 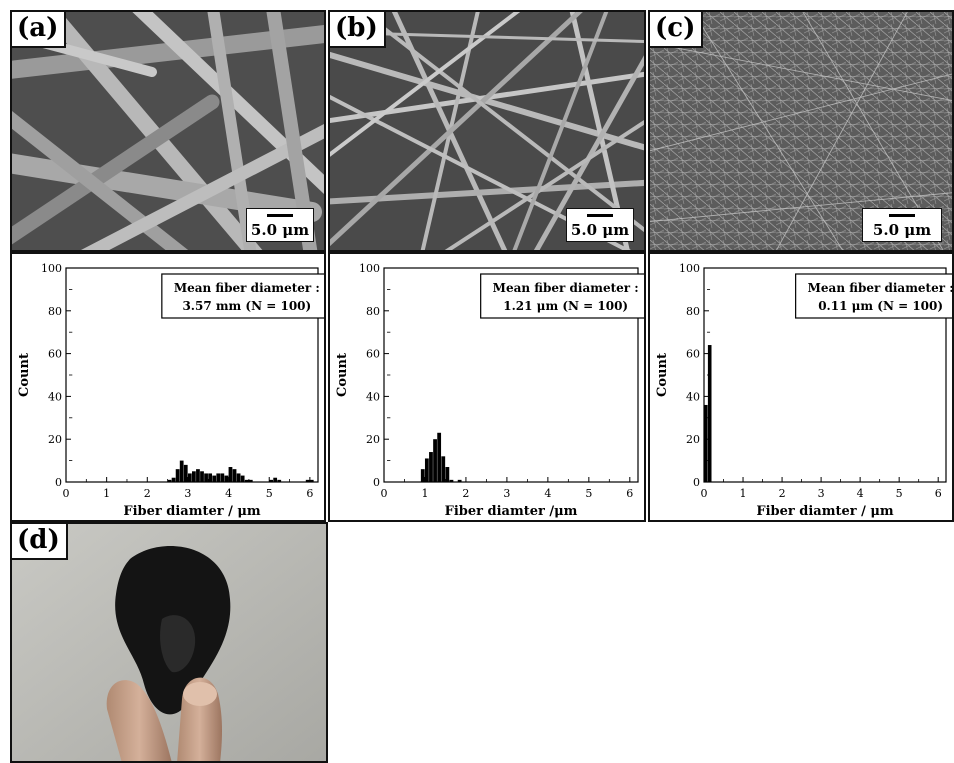 What do you see at coordinates (487, 131) in the screenshot?
I see `fiber-texture-b` at bounding box center [487, 131].